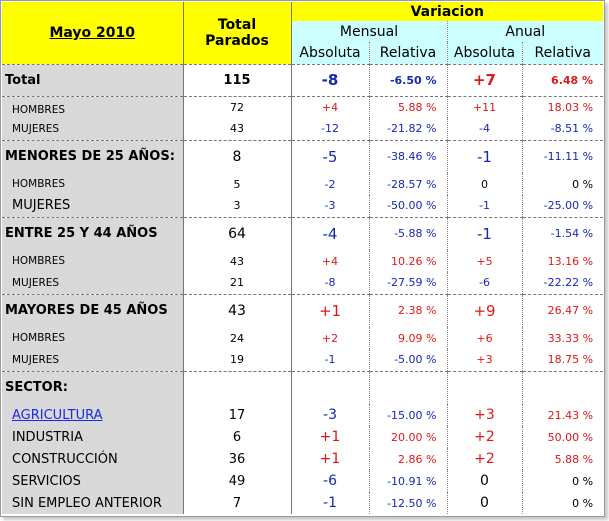 Image resolution: width=609 pixels, height=521 pixels. I want to click on table-row: MUJERES 43 -12 -21.82 % -4 -8.51 %, so click(303, 129).